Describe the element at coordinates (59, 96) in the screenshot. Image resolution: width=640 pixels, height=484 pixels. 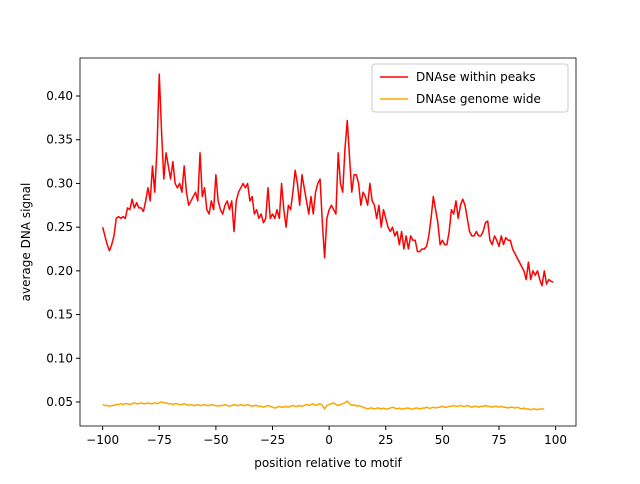
I see `y-tick-label: 0.40` at that location.